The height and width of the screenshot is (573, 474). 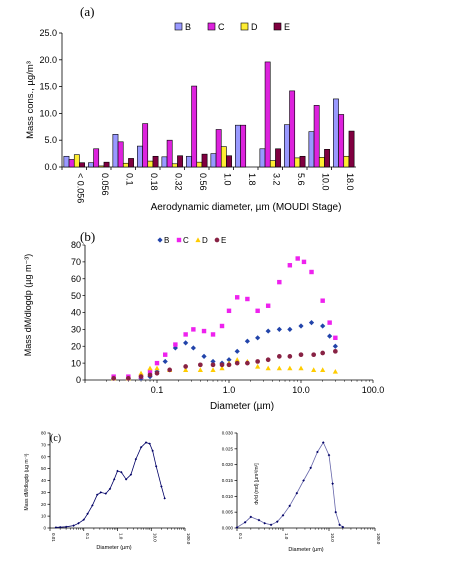 What do you see at coordinates (378, 539) in the screenshot?
I see `x-tick-label-c-right: 100.0` at bounding box center [378, 539].